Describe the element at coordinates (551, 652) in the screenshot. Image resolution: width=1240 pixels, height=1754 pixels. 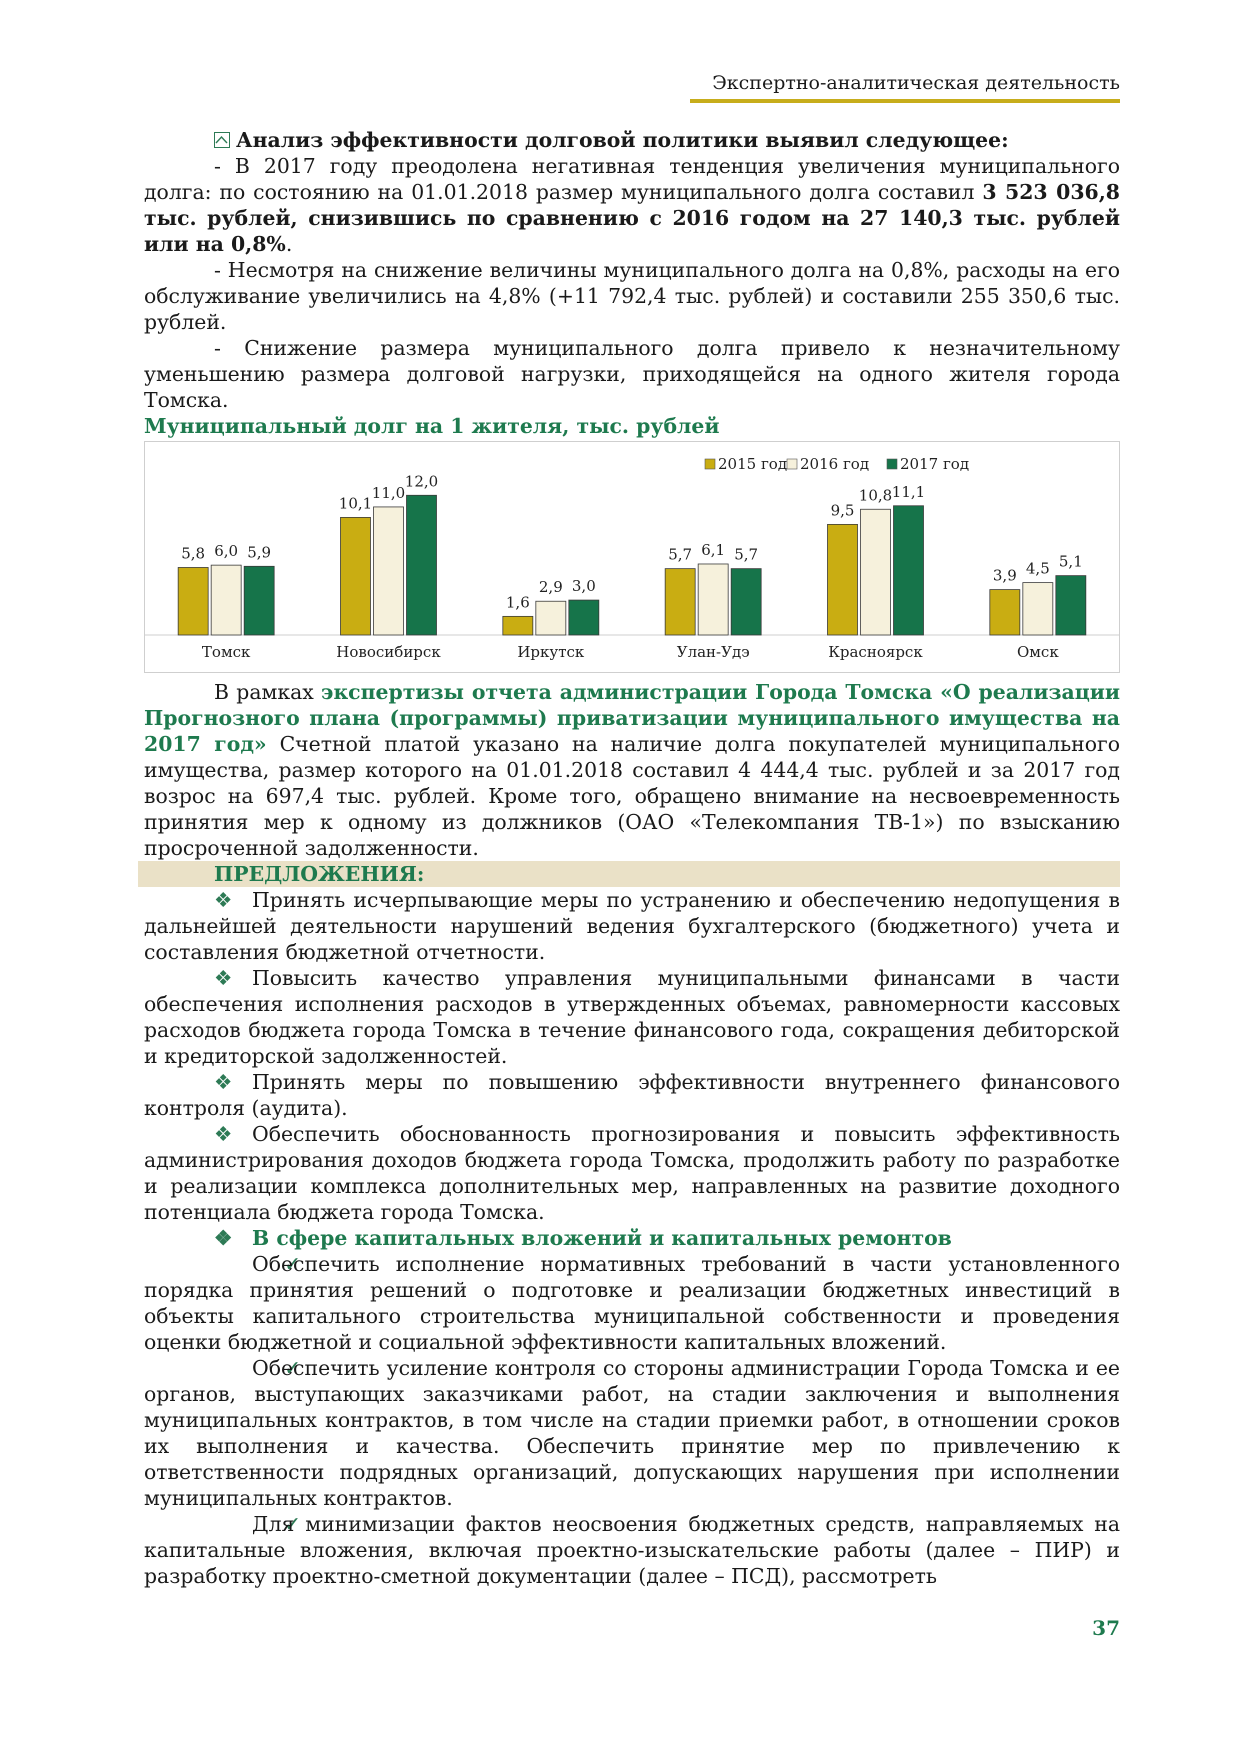
I see `category-label: Иркутск` at that location.